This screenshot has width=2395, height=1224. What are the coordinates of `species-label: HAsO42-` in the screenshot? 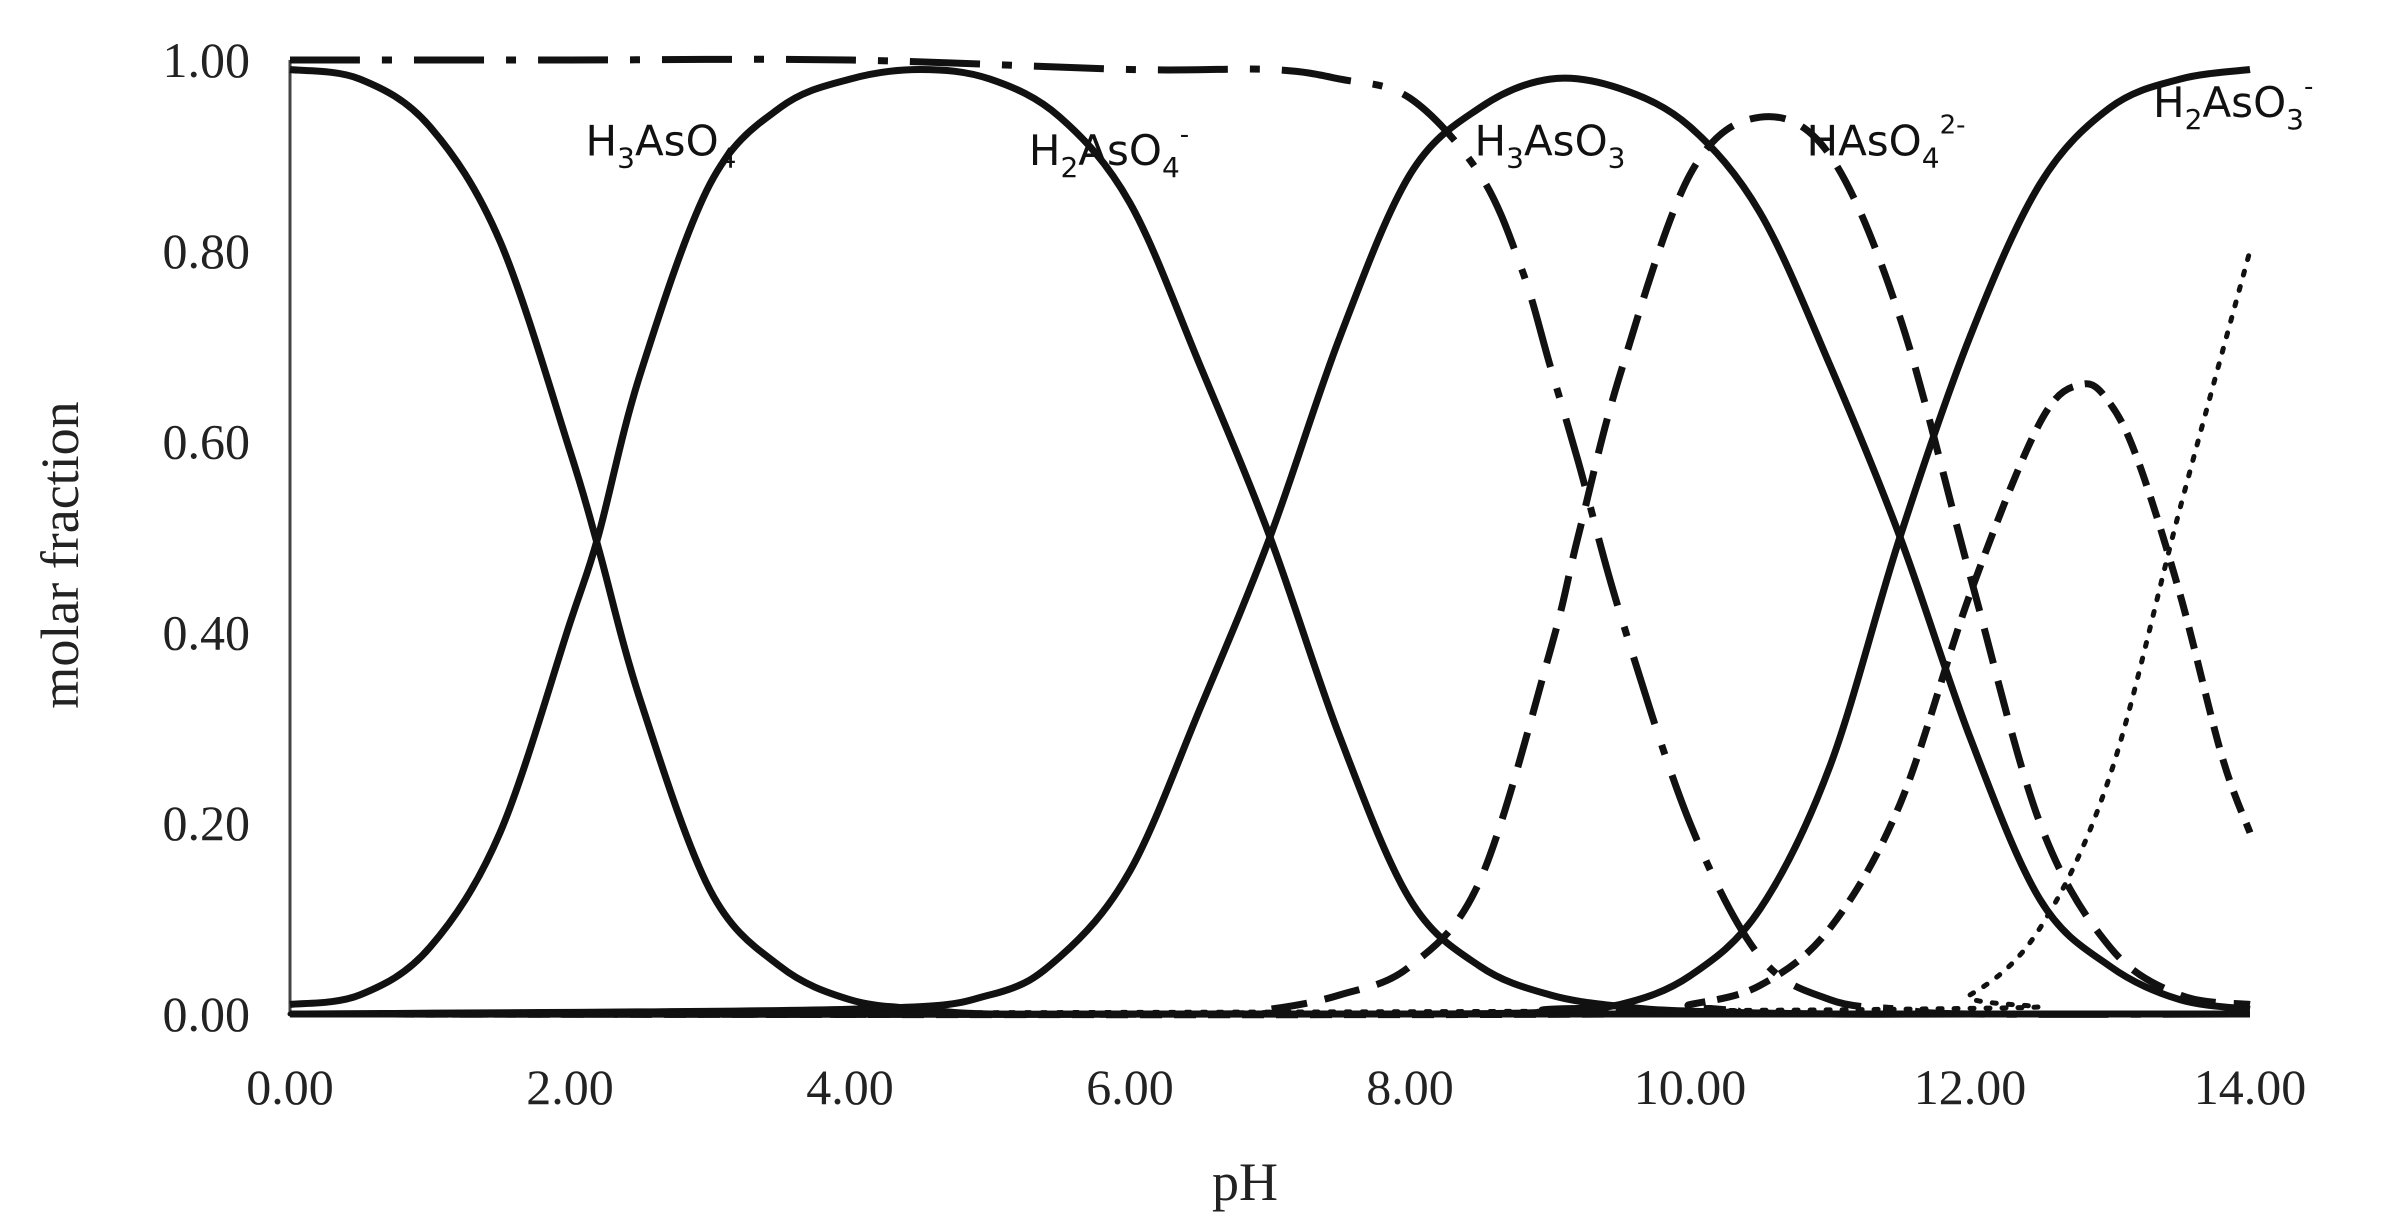 It's located at (1885, 142).